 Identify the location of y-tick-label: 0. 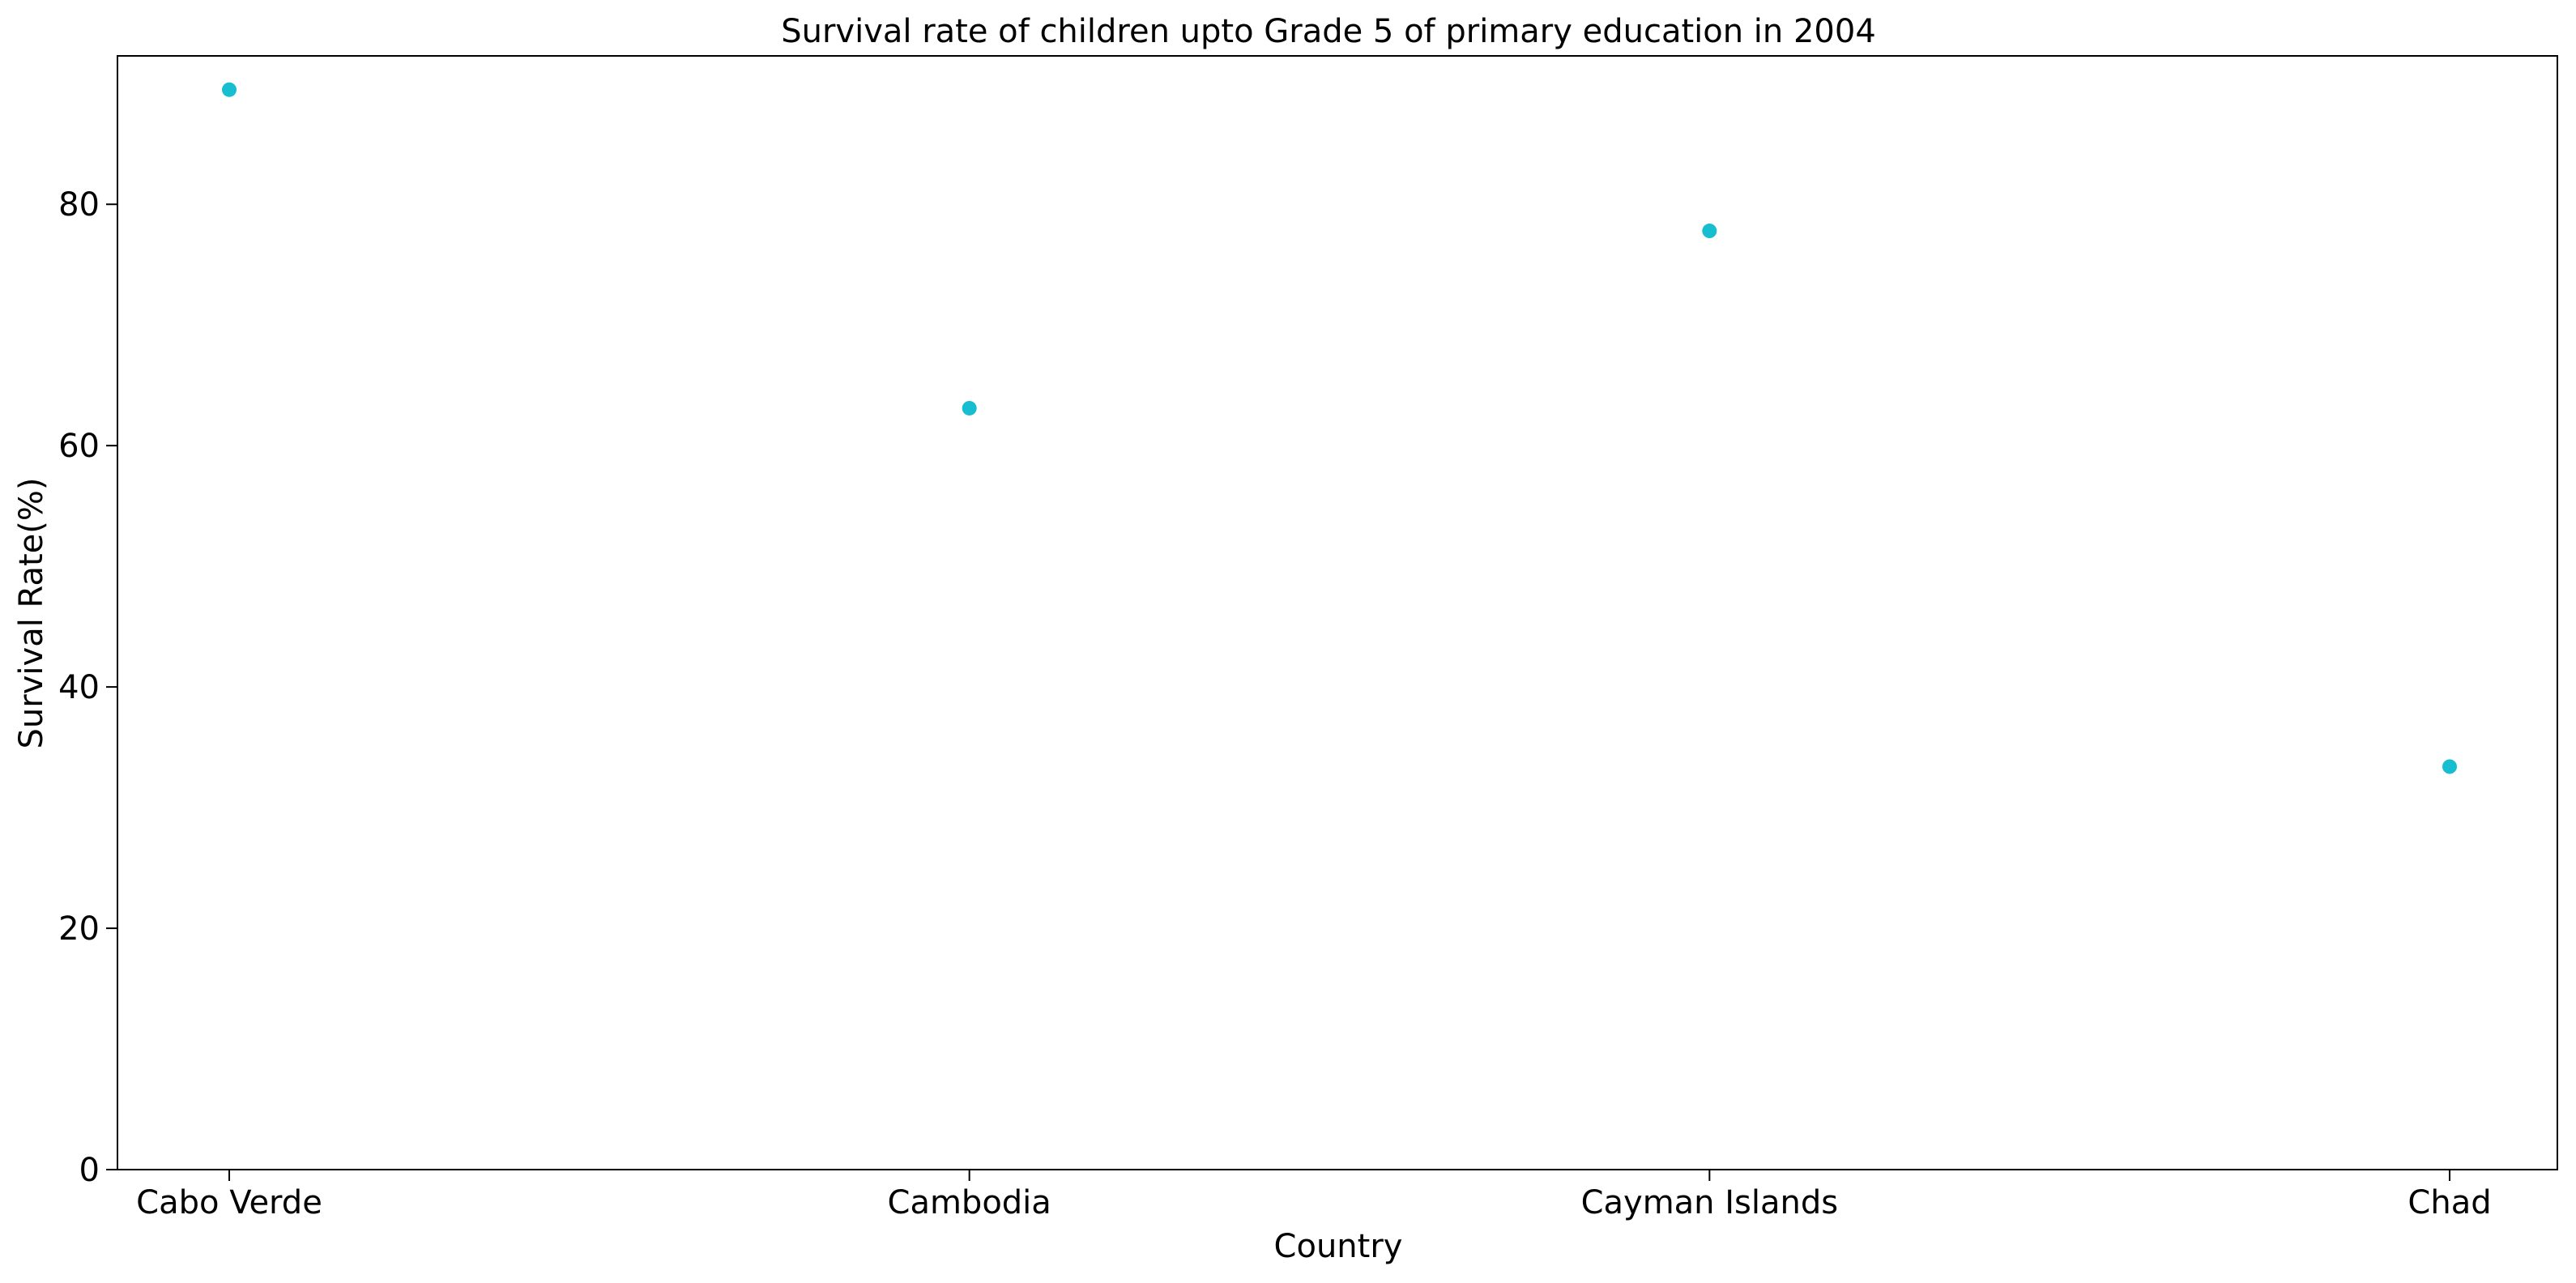
(89, 1171).